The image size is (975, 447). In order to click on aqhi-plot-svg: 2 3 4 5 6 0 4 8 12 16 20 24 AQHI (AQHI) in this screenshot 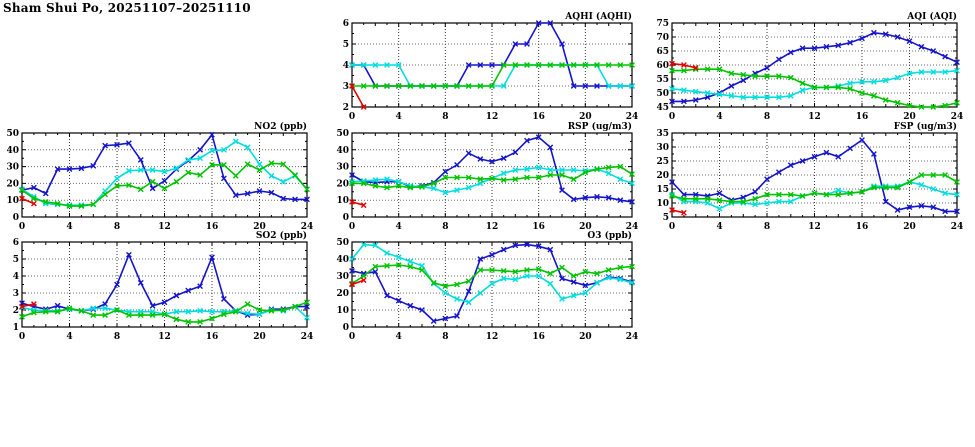, I will do `click(491, 66)`.